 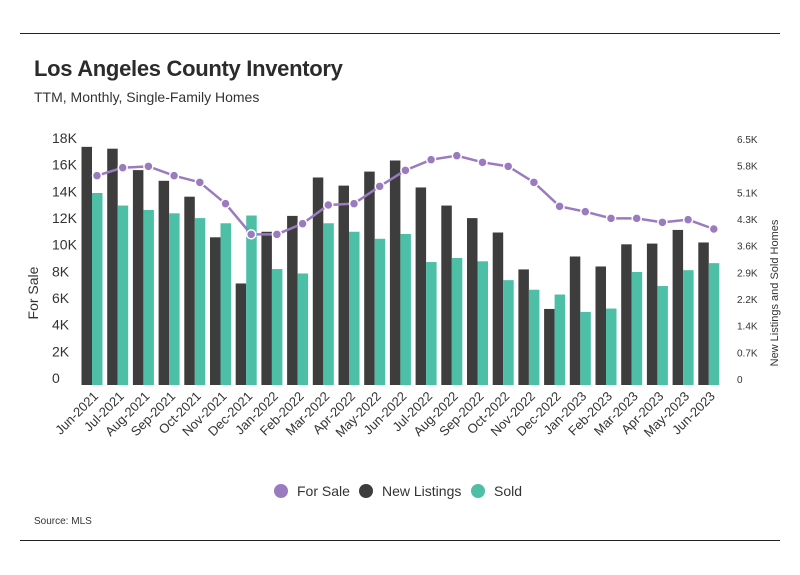 I want to click on chart-subtitle: TTM, Monthly, Single-Family Homes, so click(x=147, y=97).